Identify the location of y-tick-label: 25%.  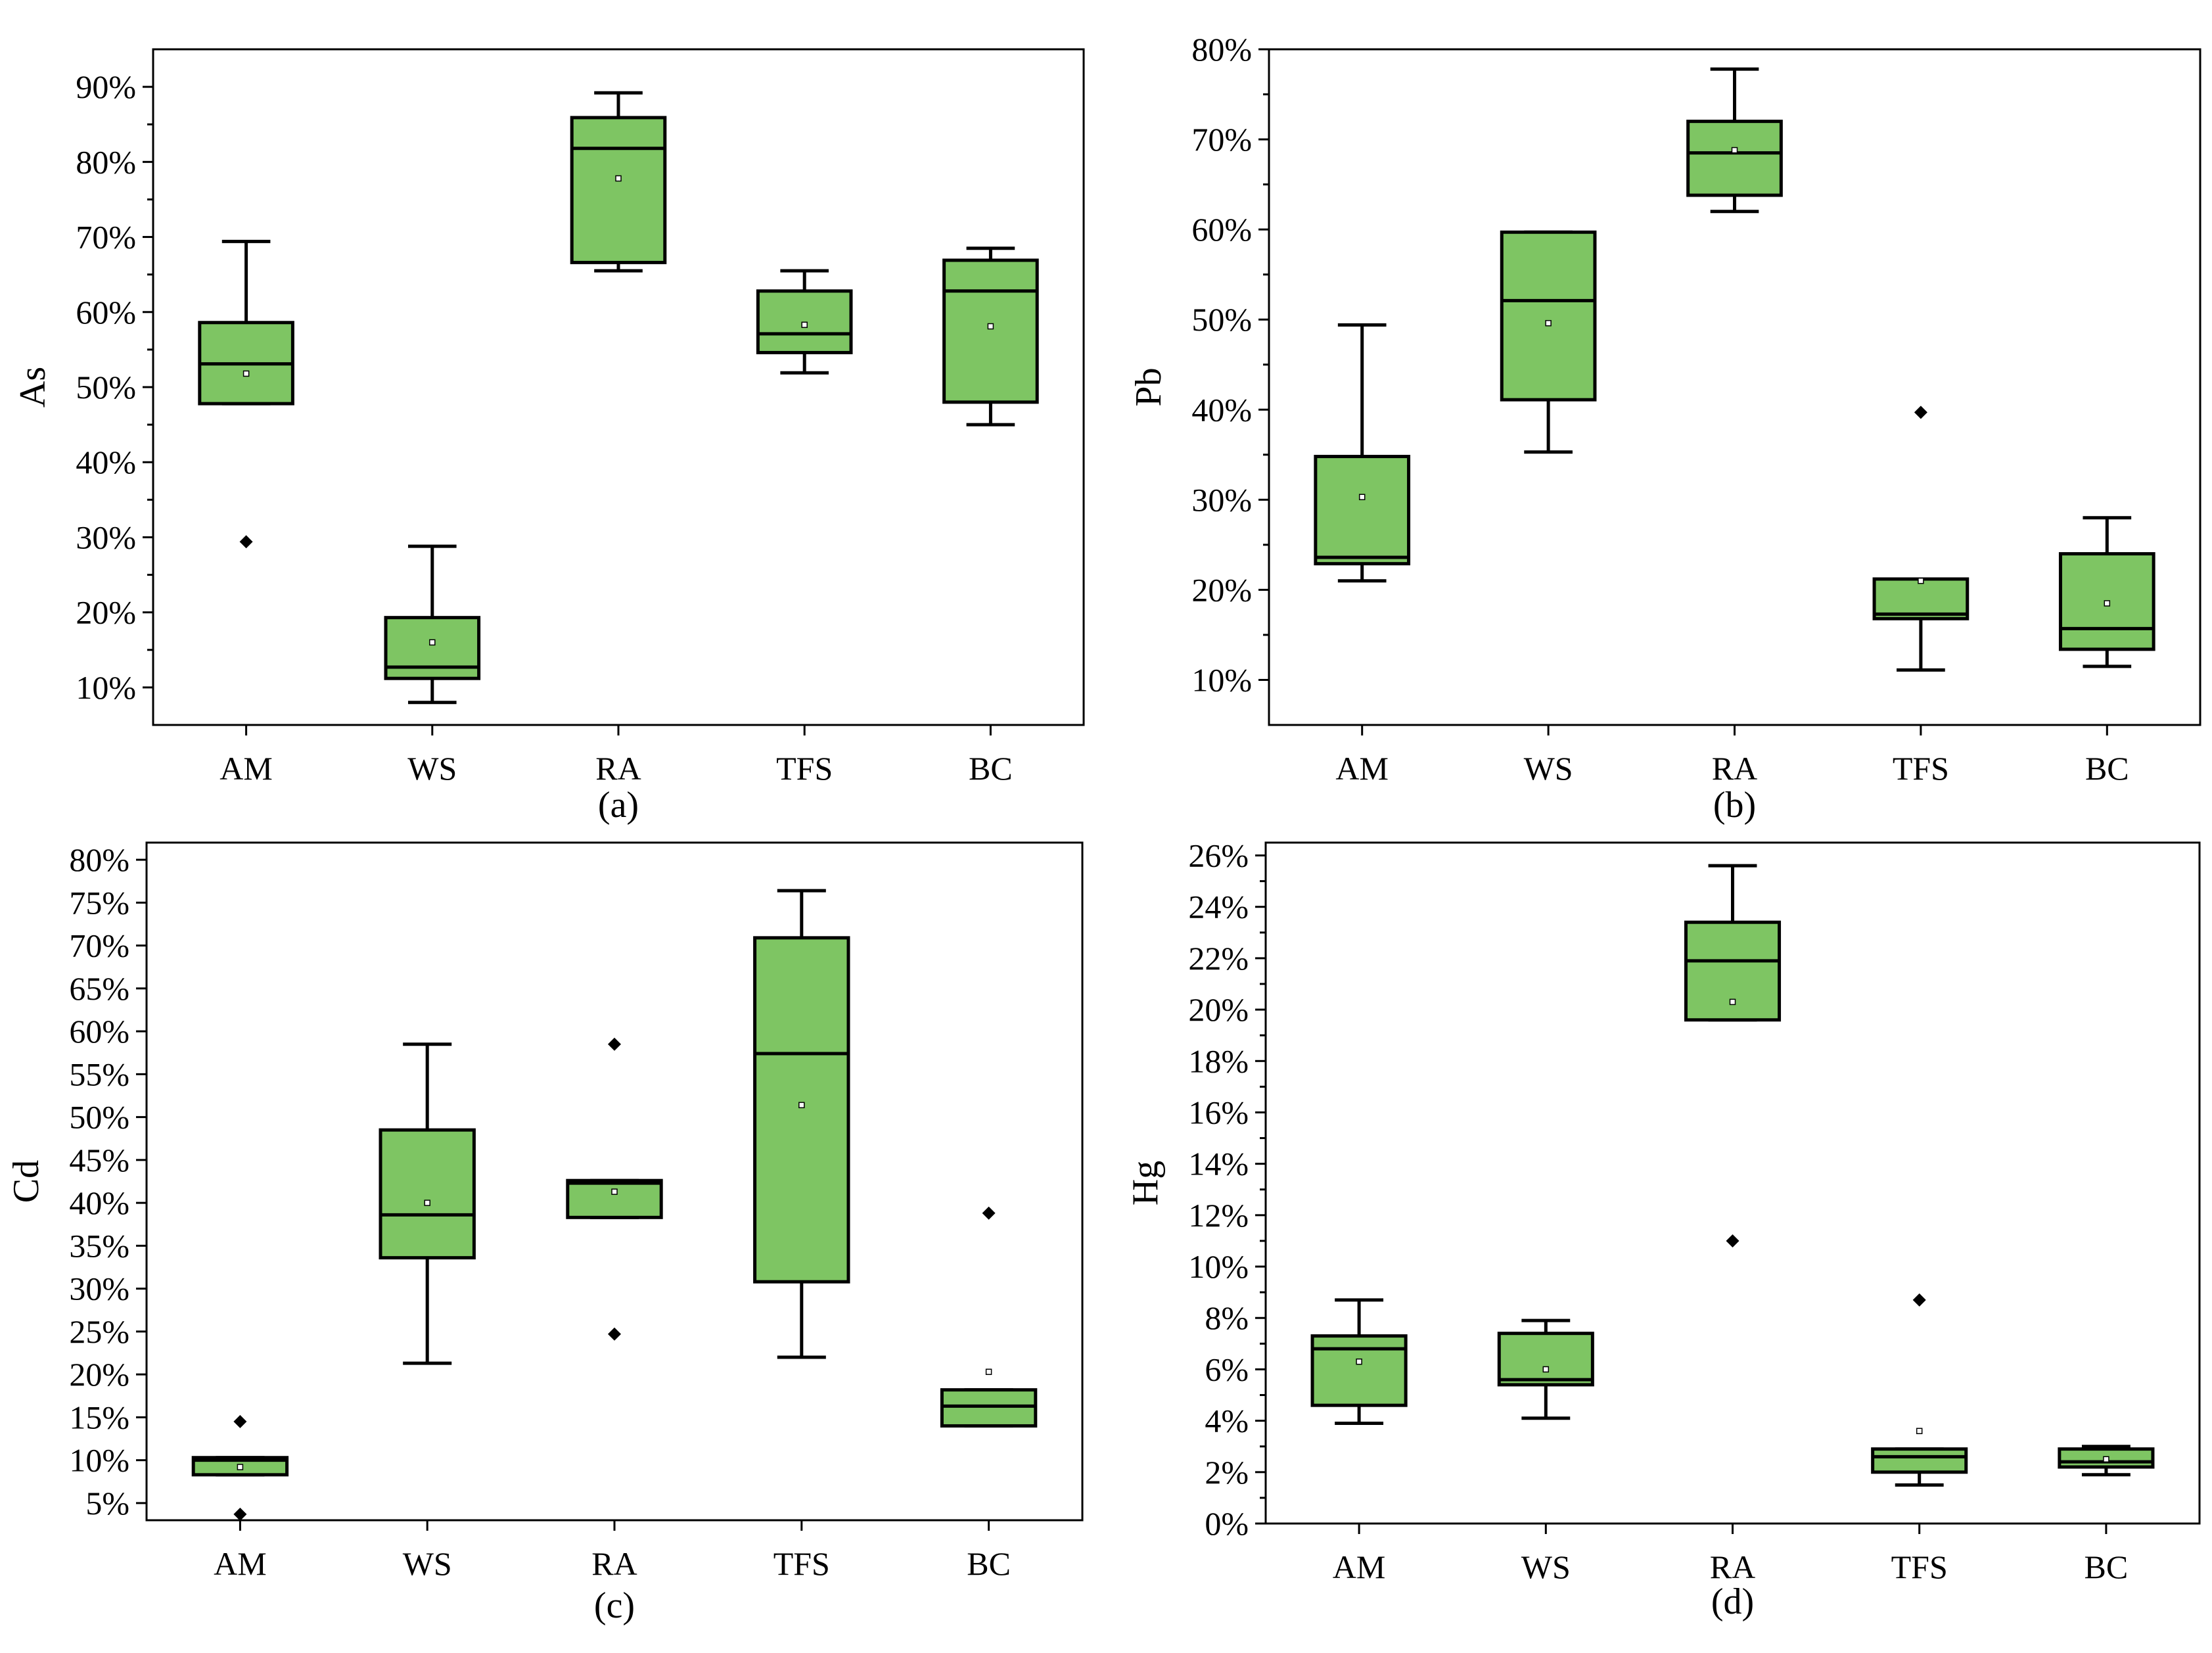
(99, 1331).